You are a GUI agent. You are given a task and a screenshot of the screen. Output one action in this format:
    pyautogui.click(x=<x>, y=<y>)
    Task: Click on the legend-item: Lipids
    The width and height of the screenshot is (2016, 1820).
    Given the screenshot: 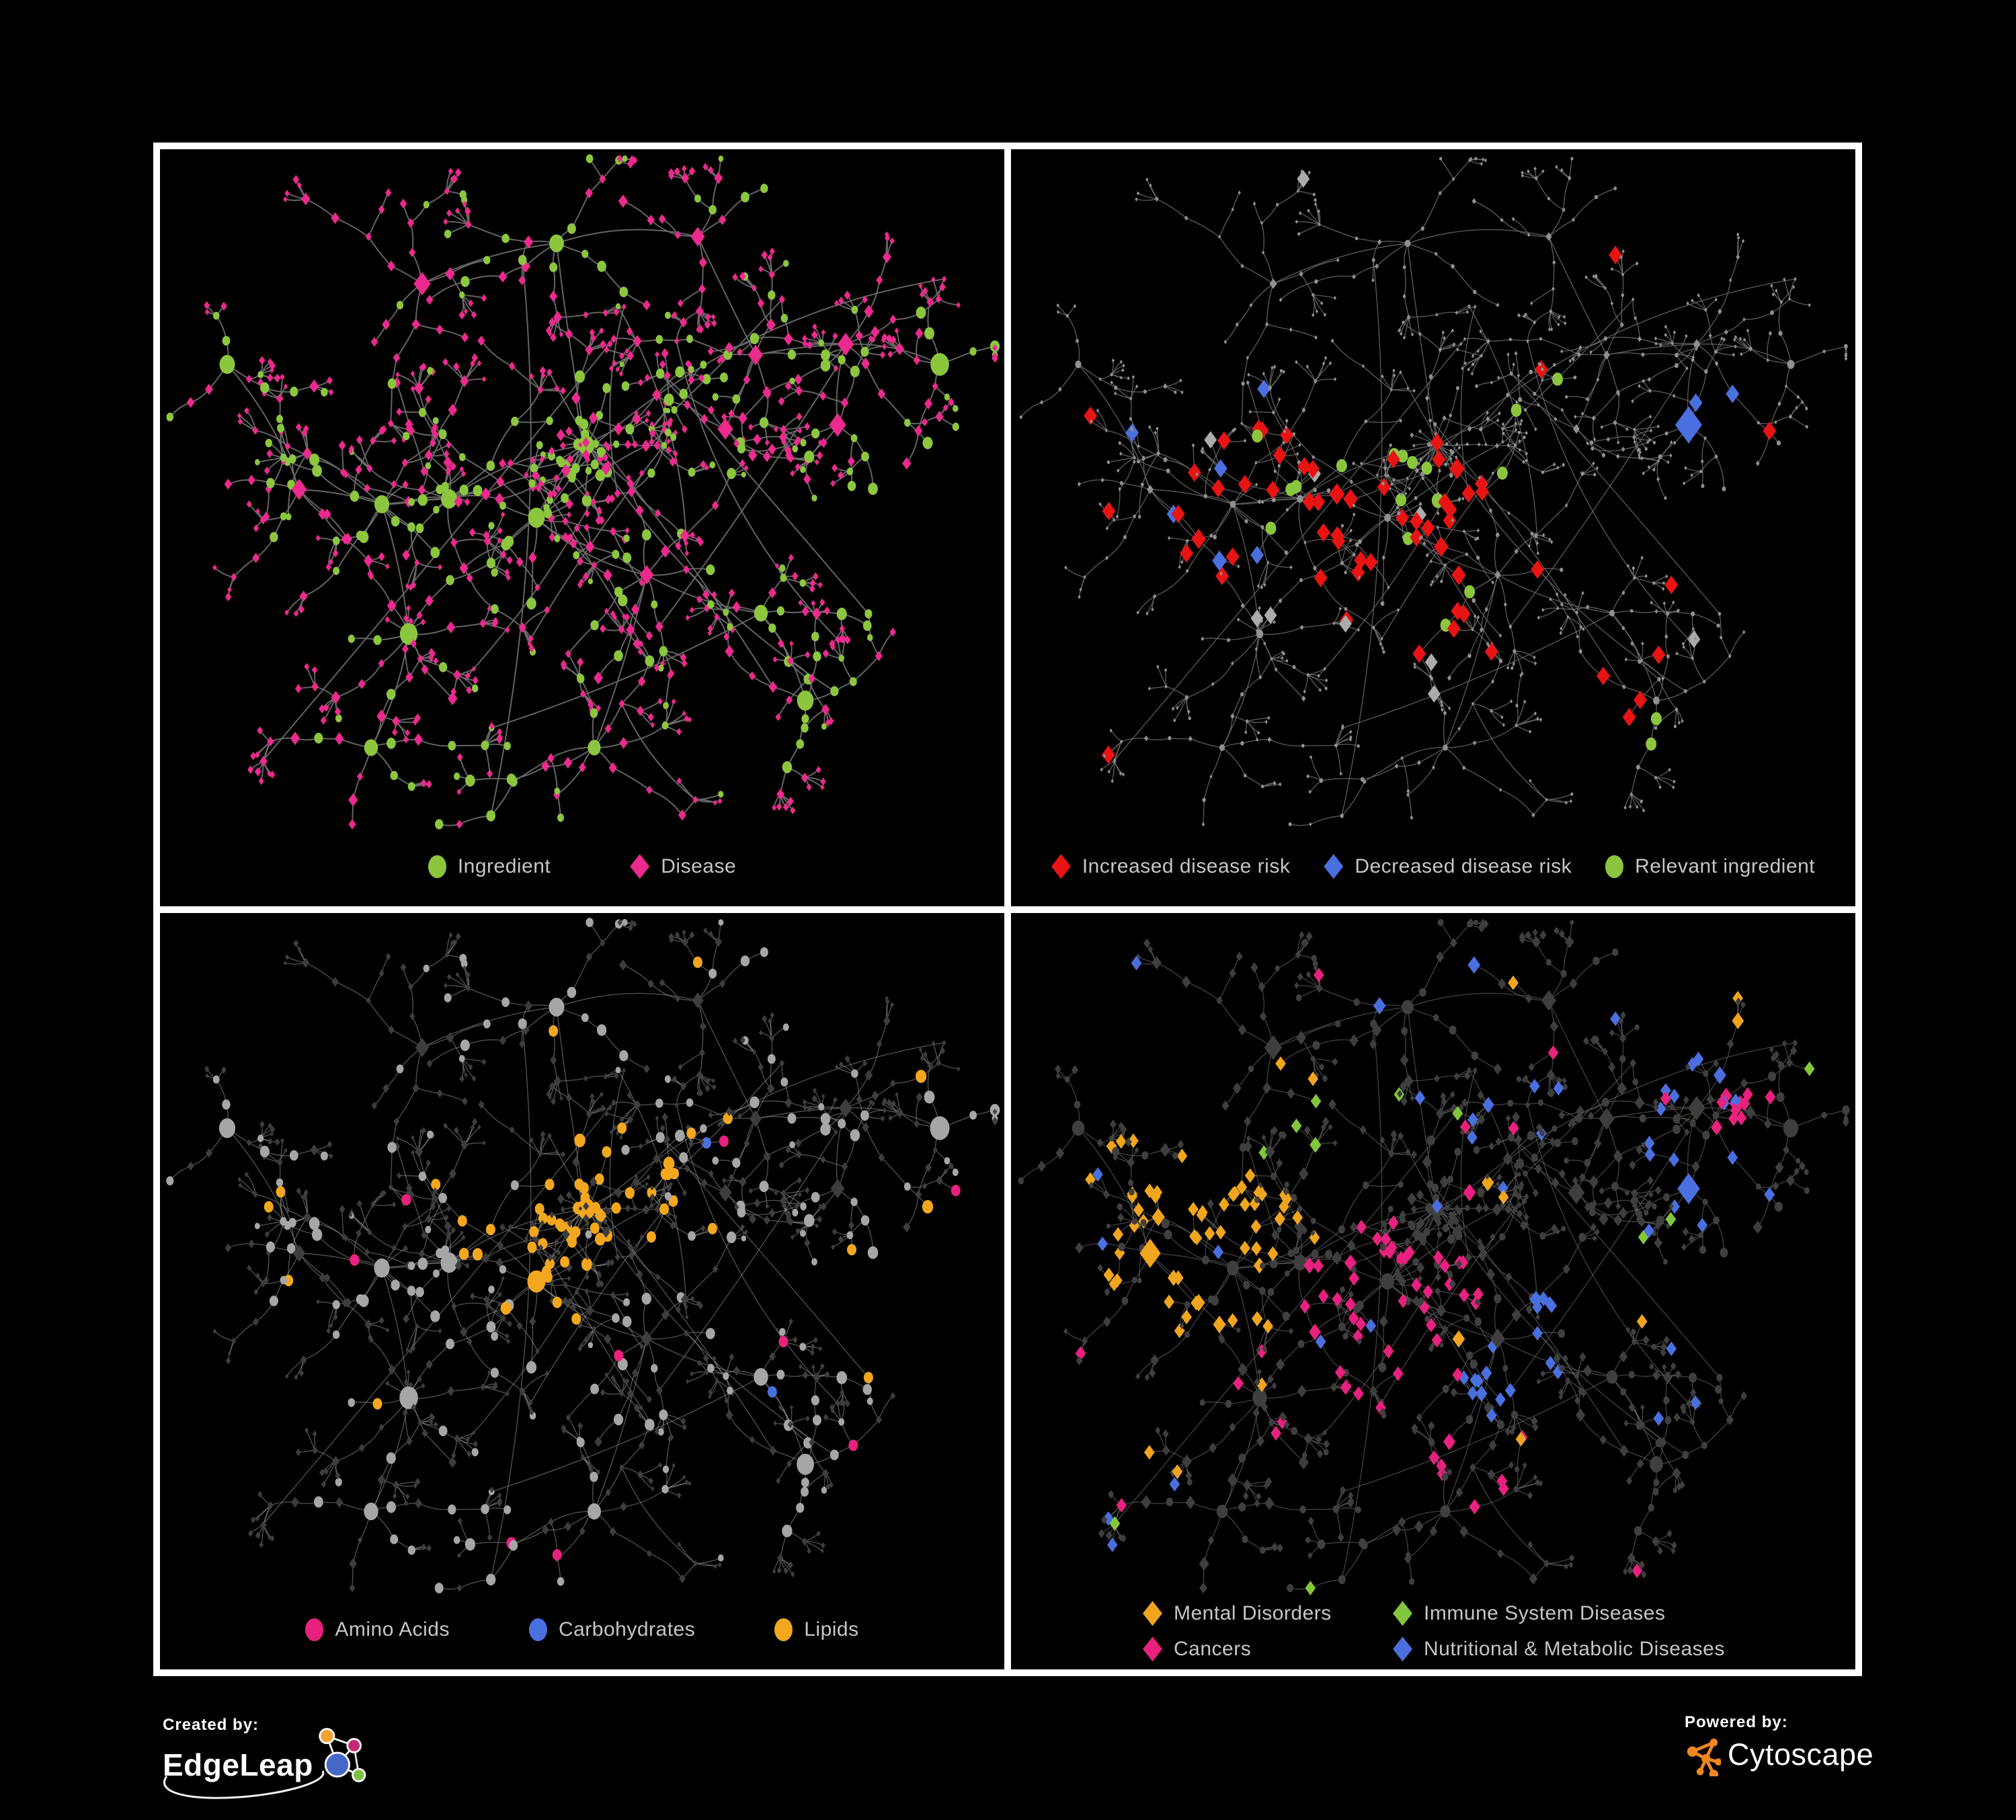 What is the action you would take?
    pyautogui.click(x=816, y=1630)
    